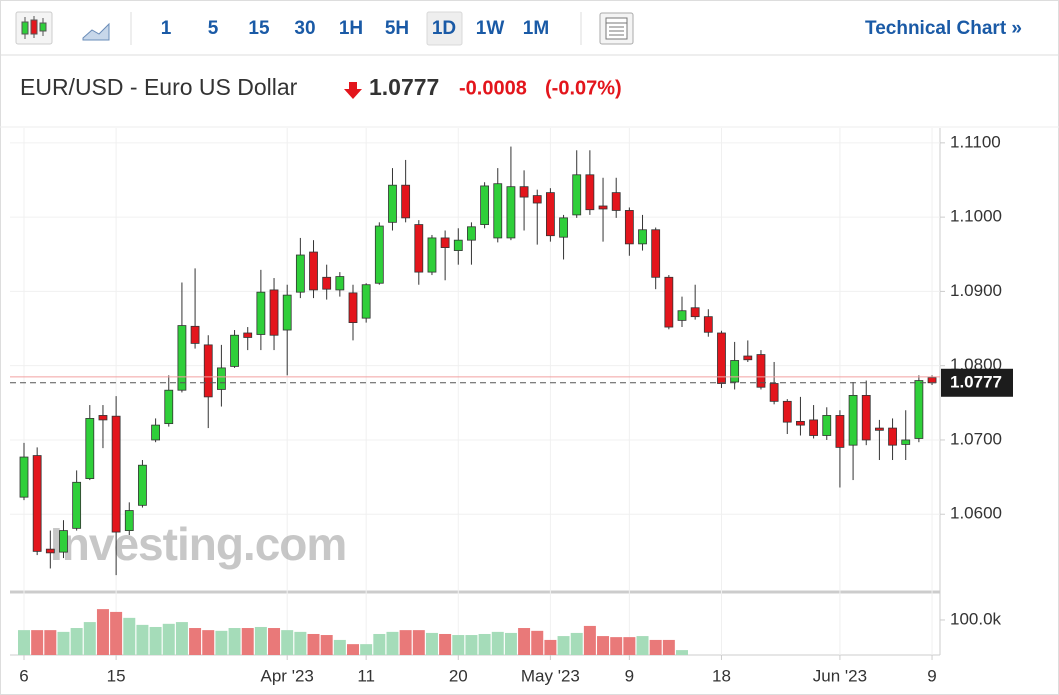 This screenshot has width=1059, height=695. I want to click on interval-button: 15, so click(259, 28).